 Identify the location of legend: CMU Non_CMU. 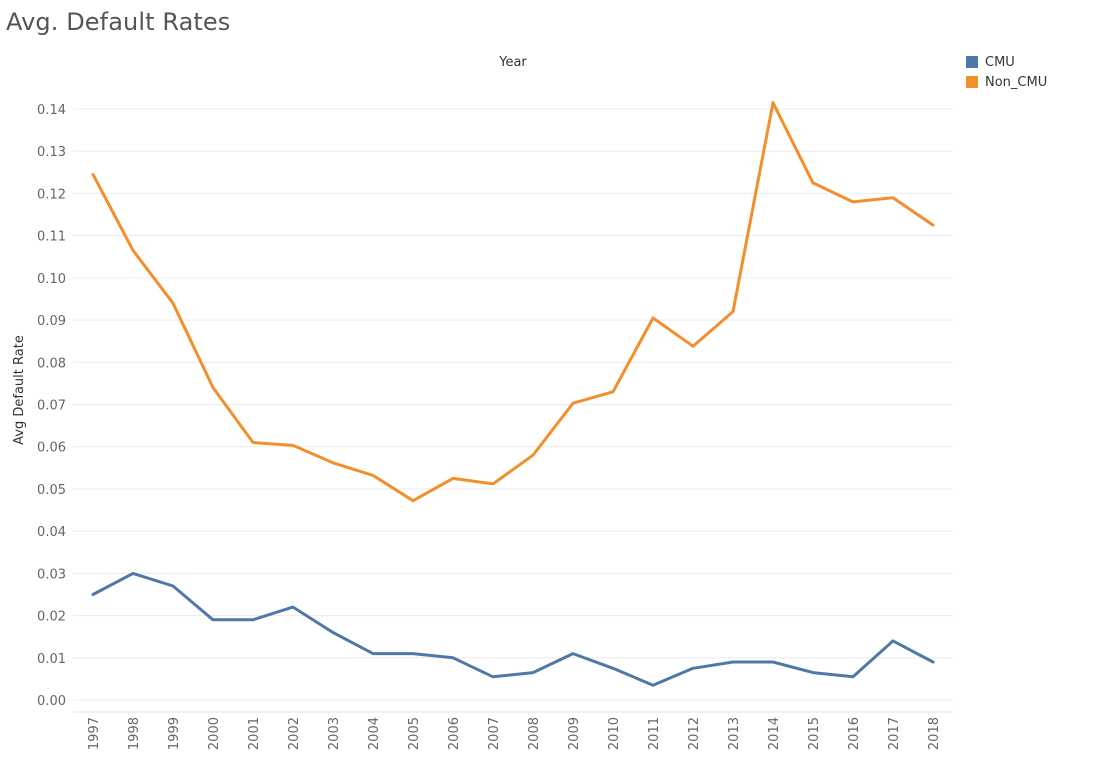
(1006, 72).